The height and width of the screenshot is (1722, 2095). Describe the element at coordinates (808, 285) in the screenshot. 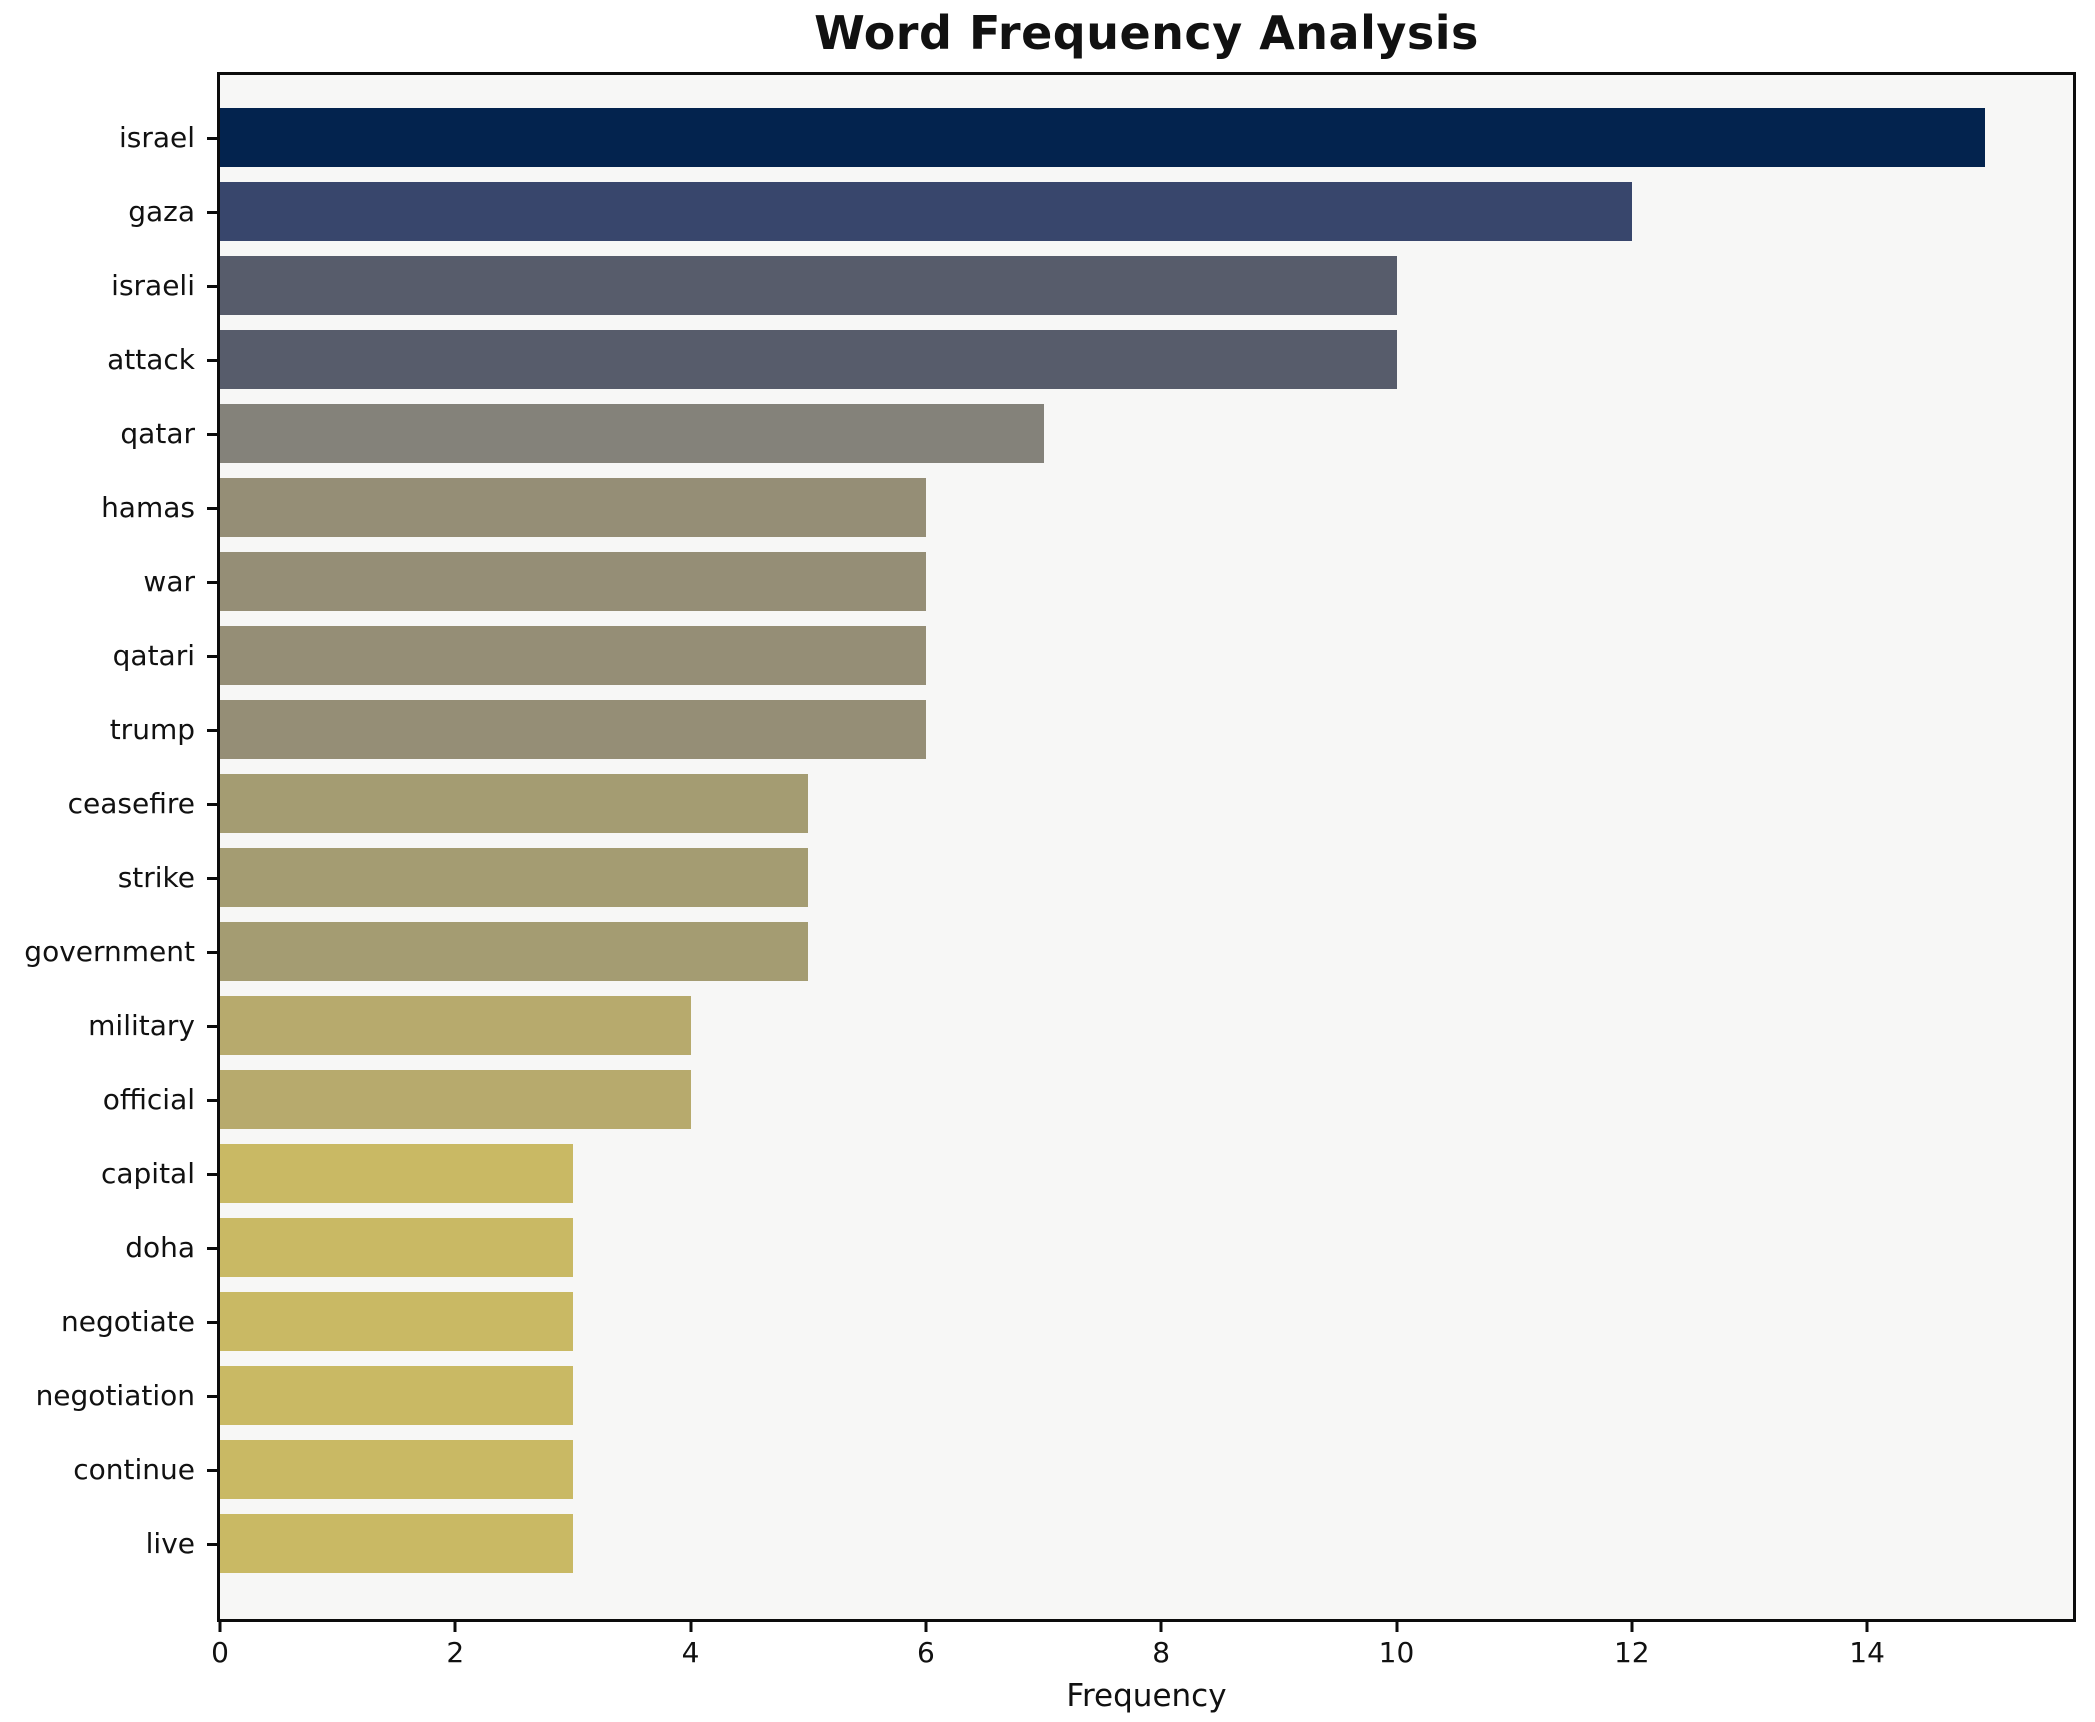

I see `bar-israeli` at that location.